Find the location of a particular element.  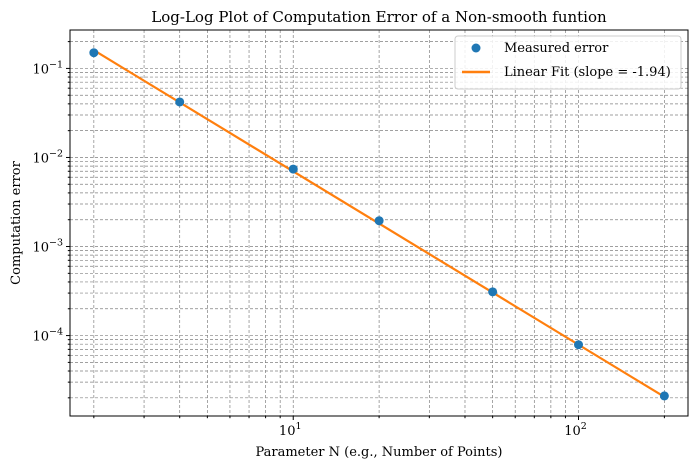

legend-label-fit: Linear Fit (slope = -1.94) is located at coordinates (587, 72).